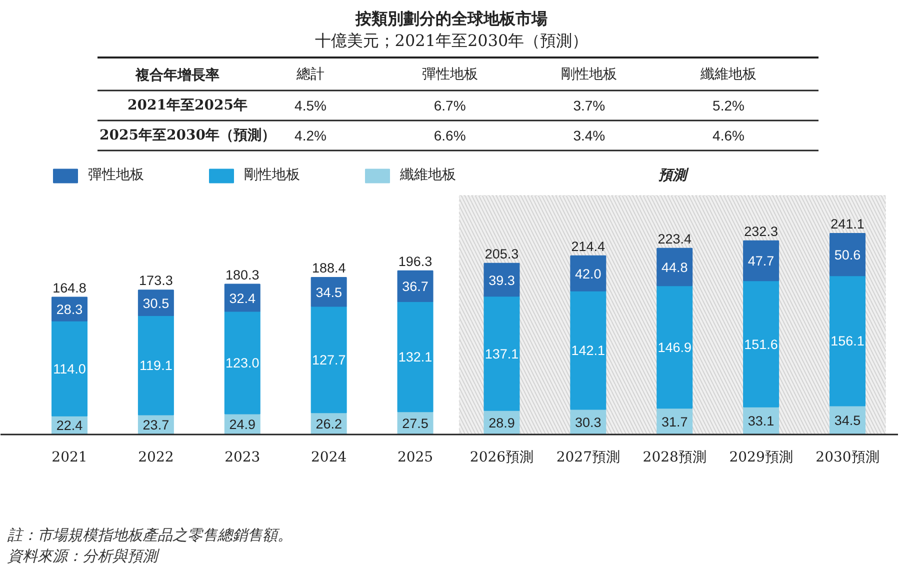 The image size is (902, 576). What do you see at coordinates (588, 274) in the screenshot?
I see `data-label: 42.0` at bounding box center [588, 274].